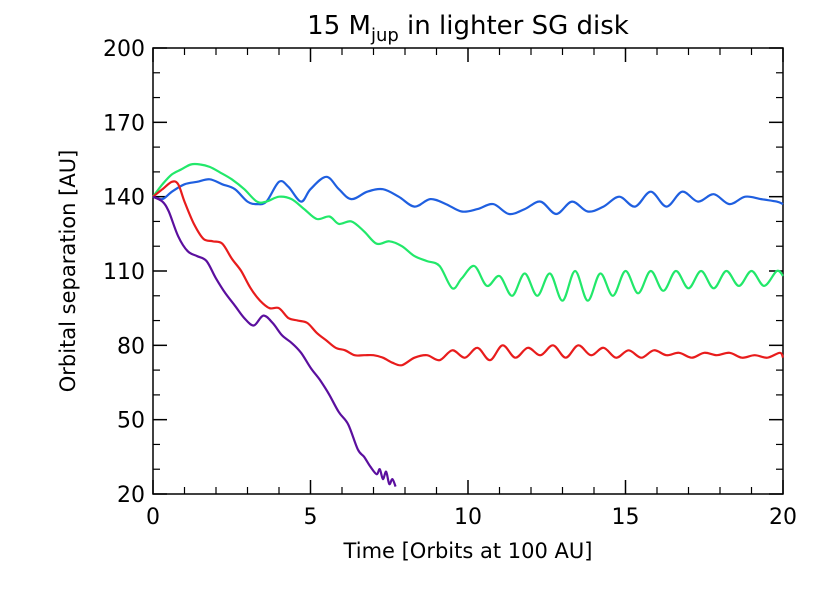 The width and height of the screenshot is (830, 593). What do you see at coordinates (124, 123) in the screenshot?
I see `y-tick-label: 170` at bounding box center [124, 123].